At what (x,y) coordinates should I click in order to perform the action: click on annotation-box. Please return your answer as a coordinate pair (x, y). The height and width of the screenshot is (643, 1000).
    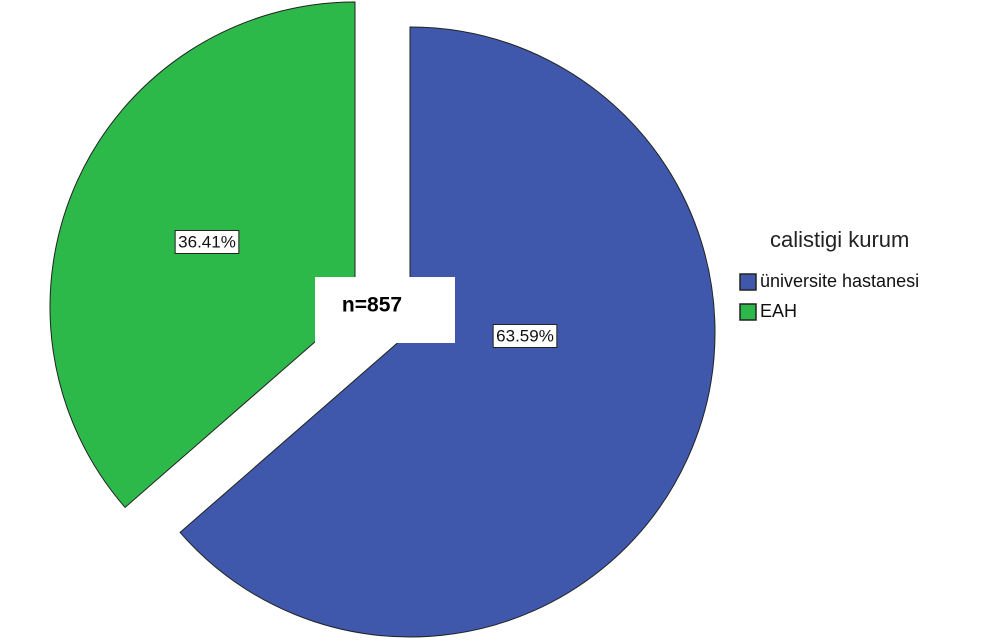
    Looking at the image, I should click on (385, 310).